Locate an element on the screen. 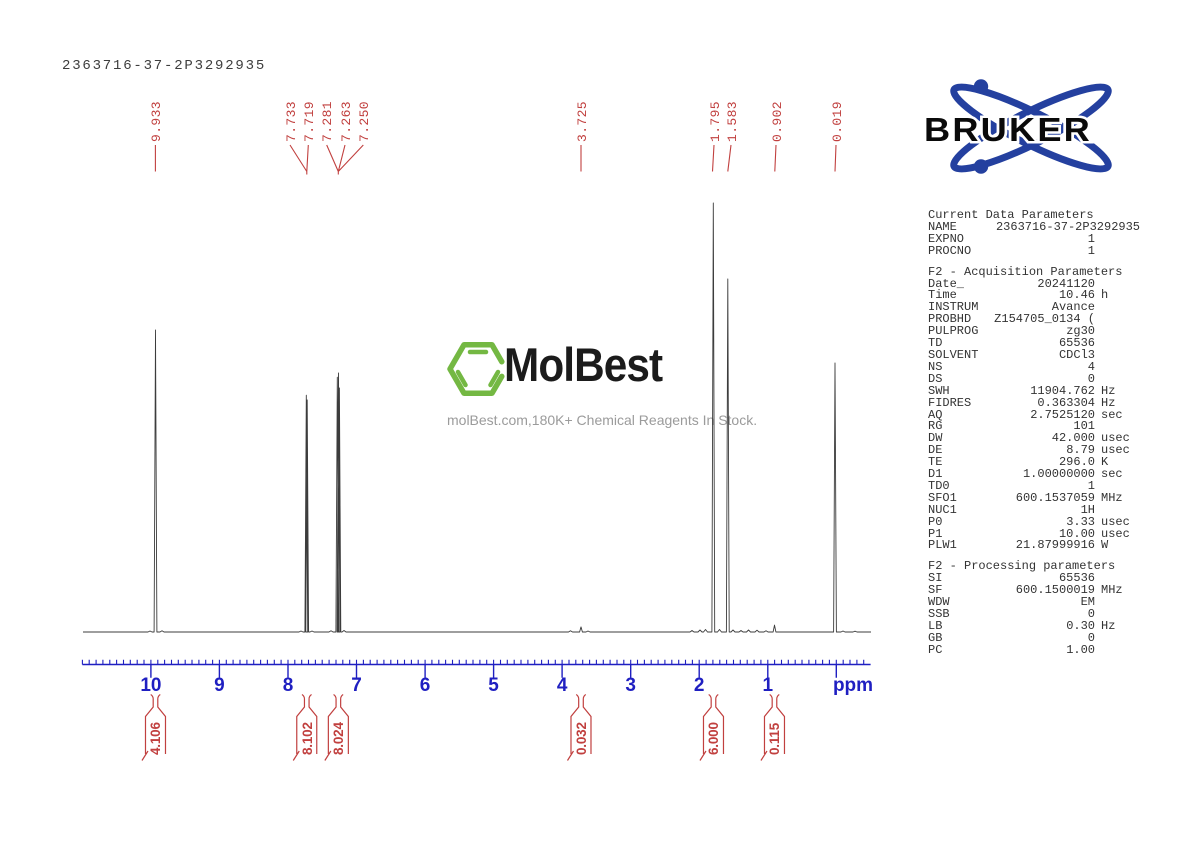  param-key: GB is located at coordinates (935, 637).